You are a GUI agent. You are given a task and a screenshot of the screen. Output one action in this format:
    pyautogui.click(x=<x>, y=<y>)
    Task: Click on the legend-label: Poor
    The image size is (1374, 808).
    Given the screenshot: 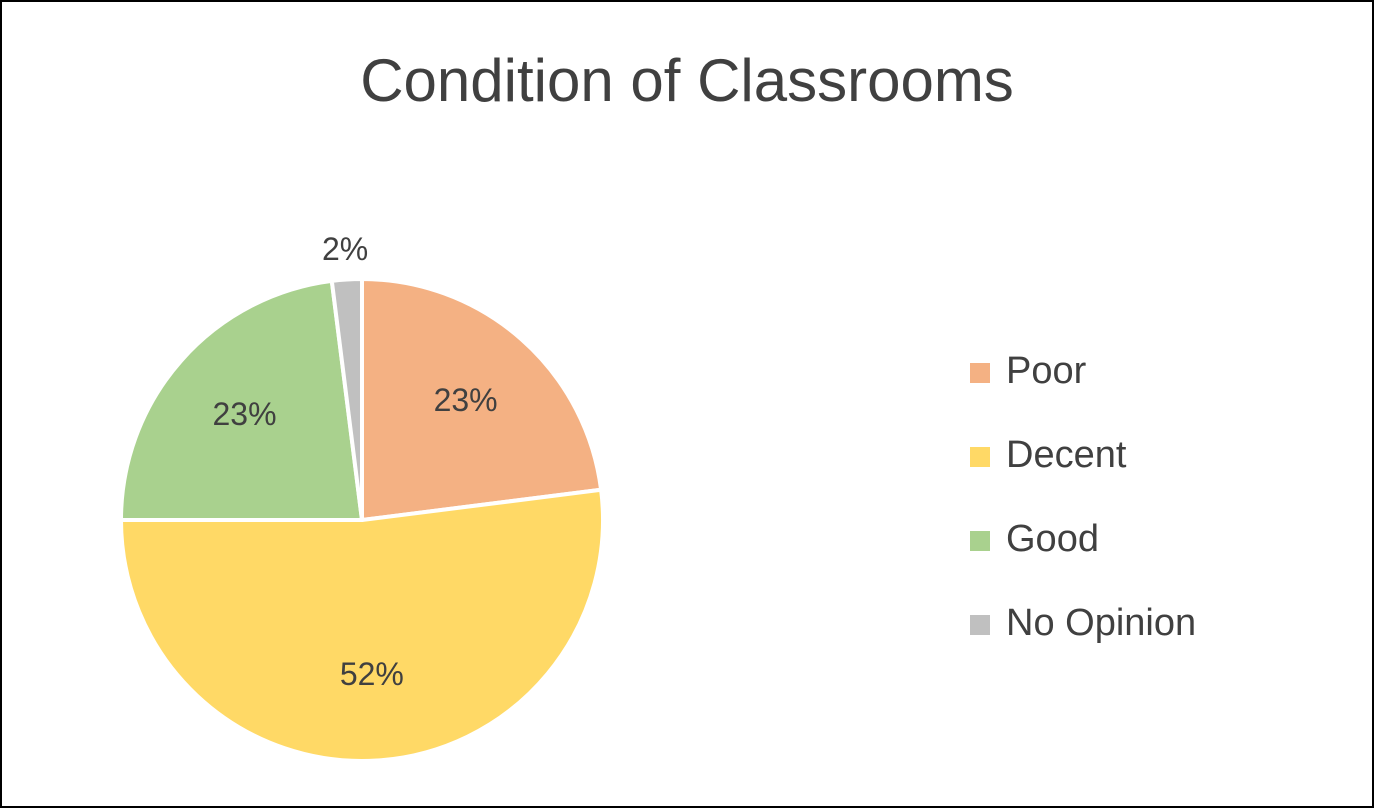 What is the action you would take?
    pyautogui.click(x=1046, y=371)
    